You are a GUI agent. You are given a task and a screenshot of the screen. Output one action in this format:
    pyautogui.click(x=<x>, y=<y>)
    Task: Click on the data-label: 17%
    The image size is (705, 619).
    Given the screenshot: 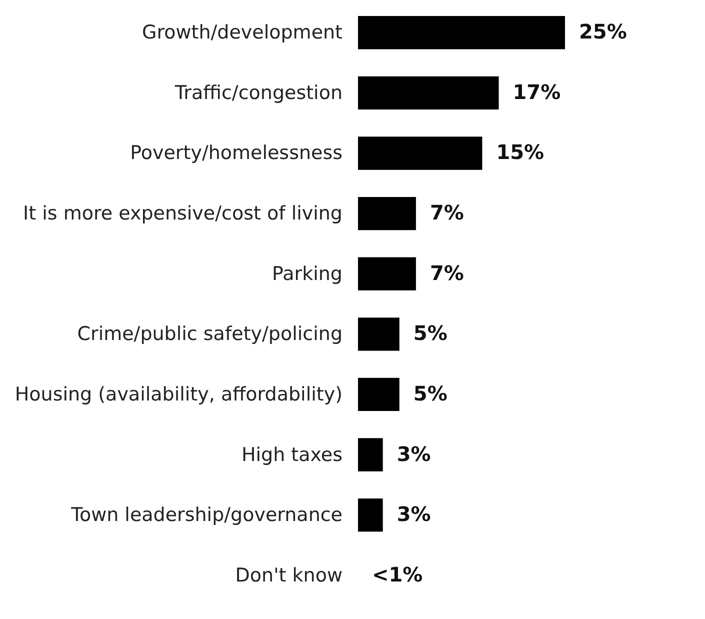 What is the action you would take?
    pyautogui.click(x=536, y=92)
    